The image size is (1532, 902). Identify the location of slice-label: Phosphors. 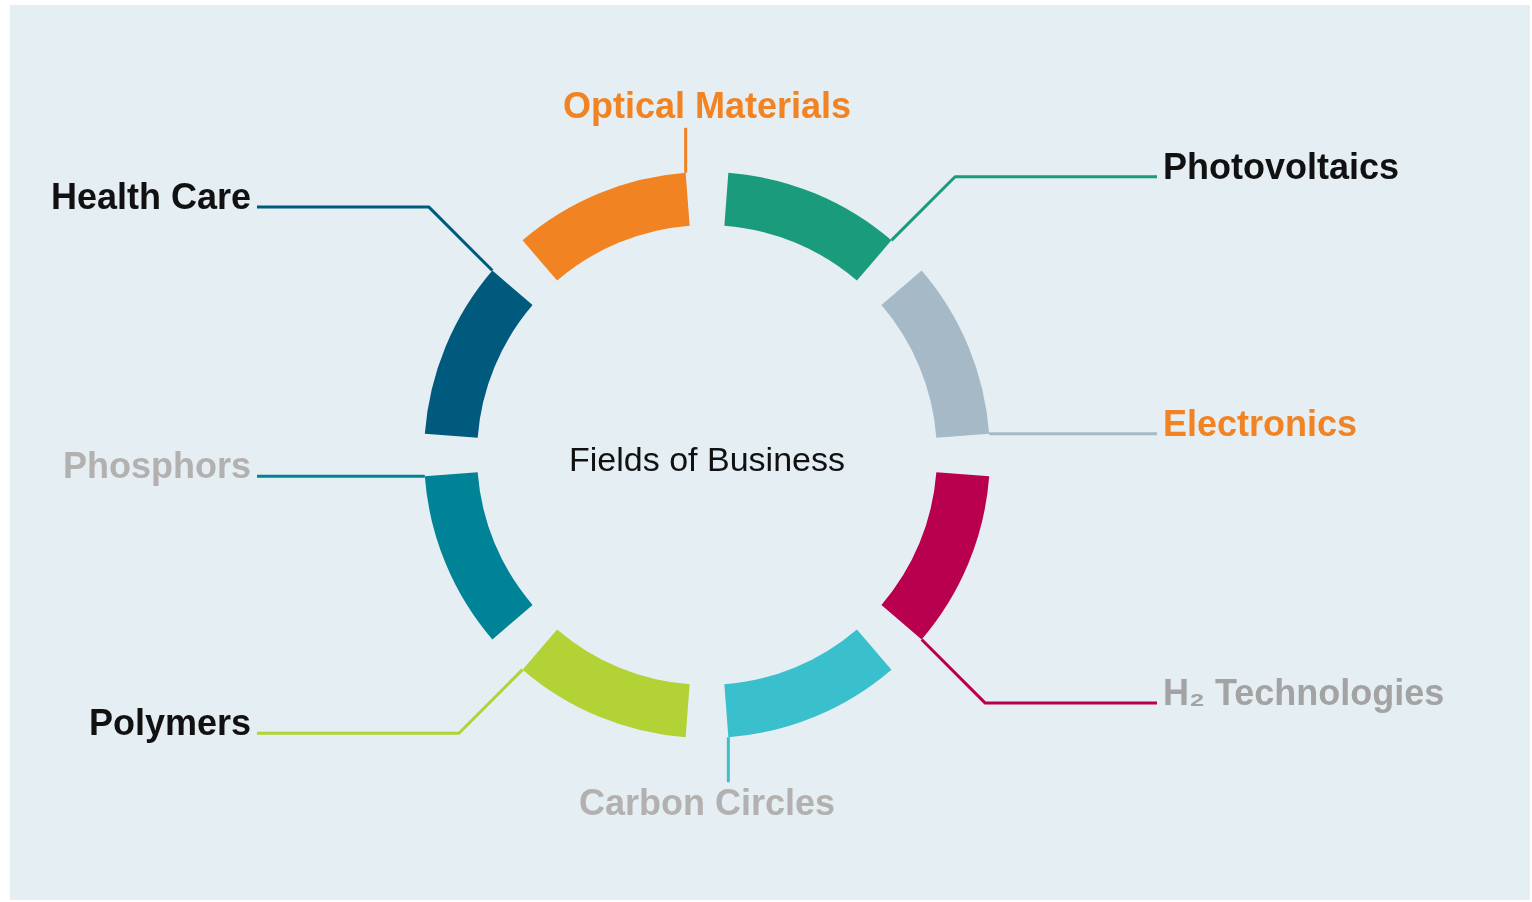
(156, 466).